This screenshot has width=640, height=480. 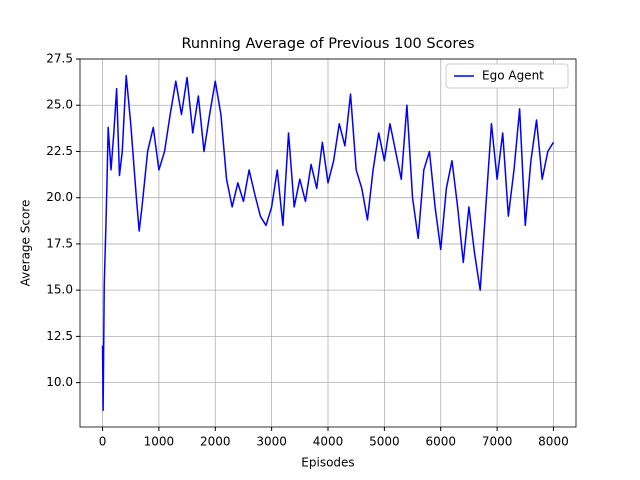 I want to click on chart-title: Running Average of Previous 100 Scores, so click(x=327, y=44).